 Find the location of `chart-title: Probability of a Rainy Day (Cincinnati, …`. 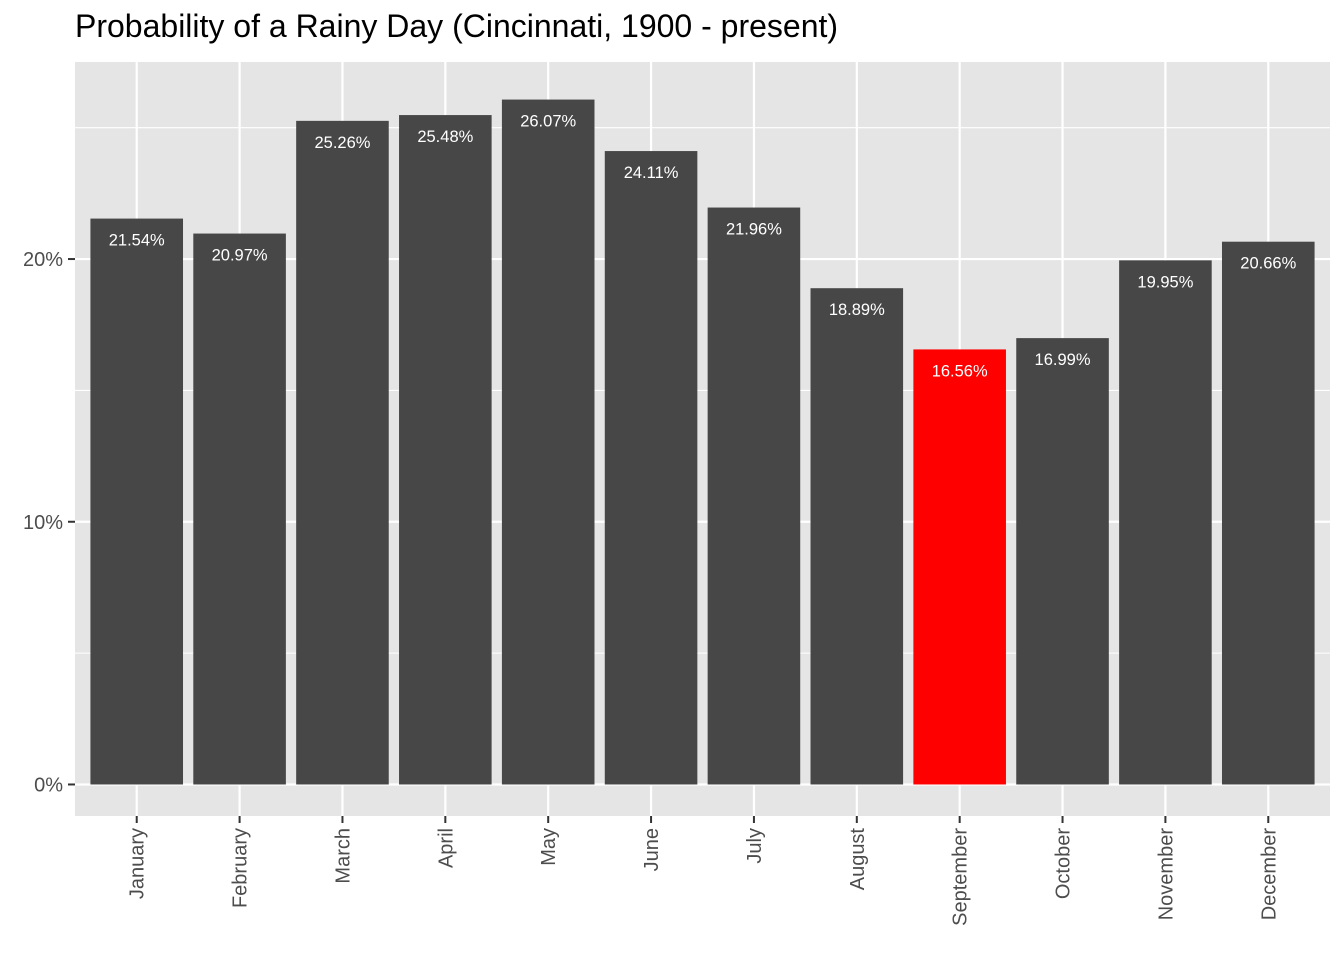

chart-title: Probability of a Rainy Day (Cincinnati, … is located at coordinates (457, 26).